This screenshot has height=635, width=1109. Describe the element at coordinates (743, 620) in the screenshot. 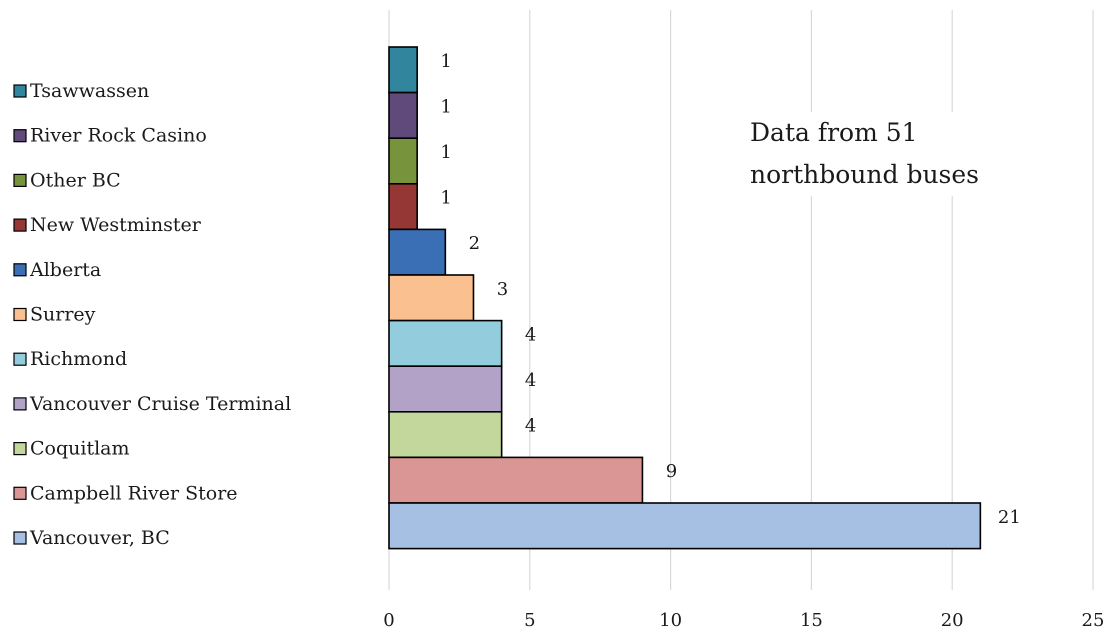

I see `x-axis-ticks: 0 5 10 15 20 25` at that location.